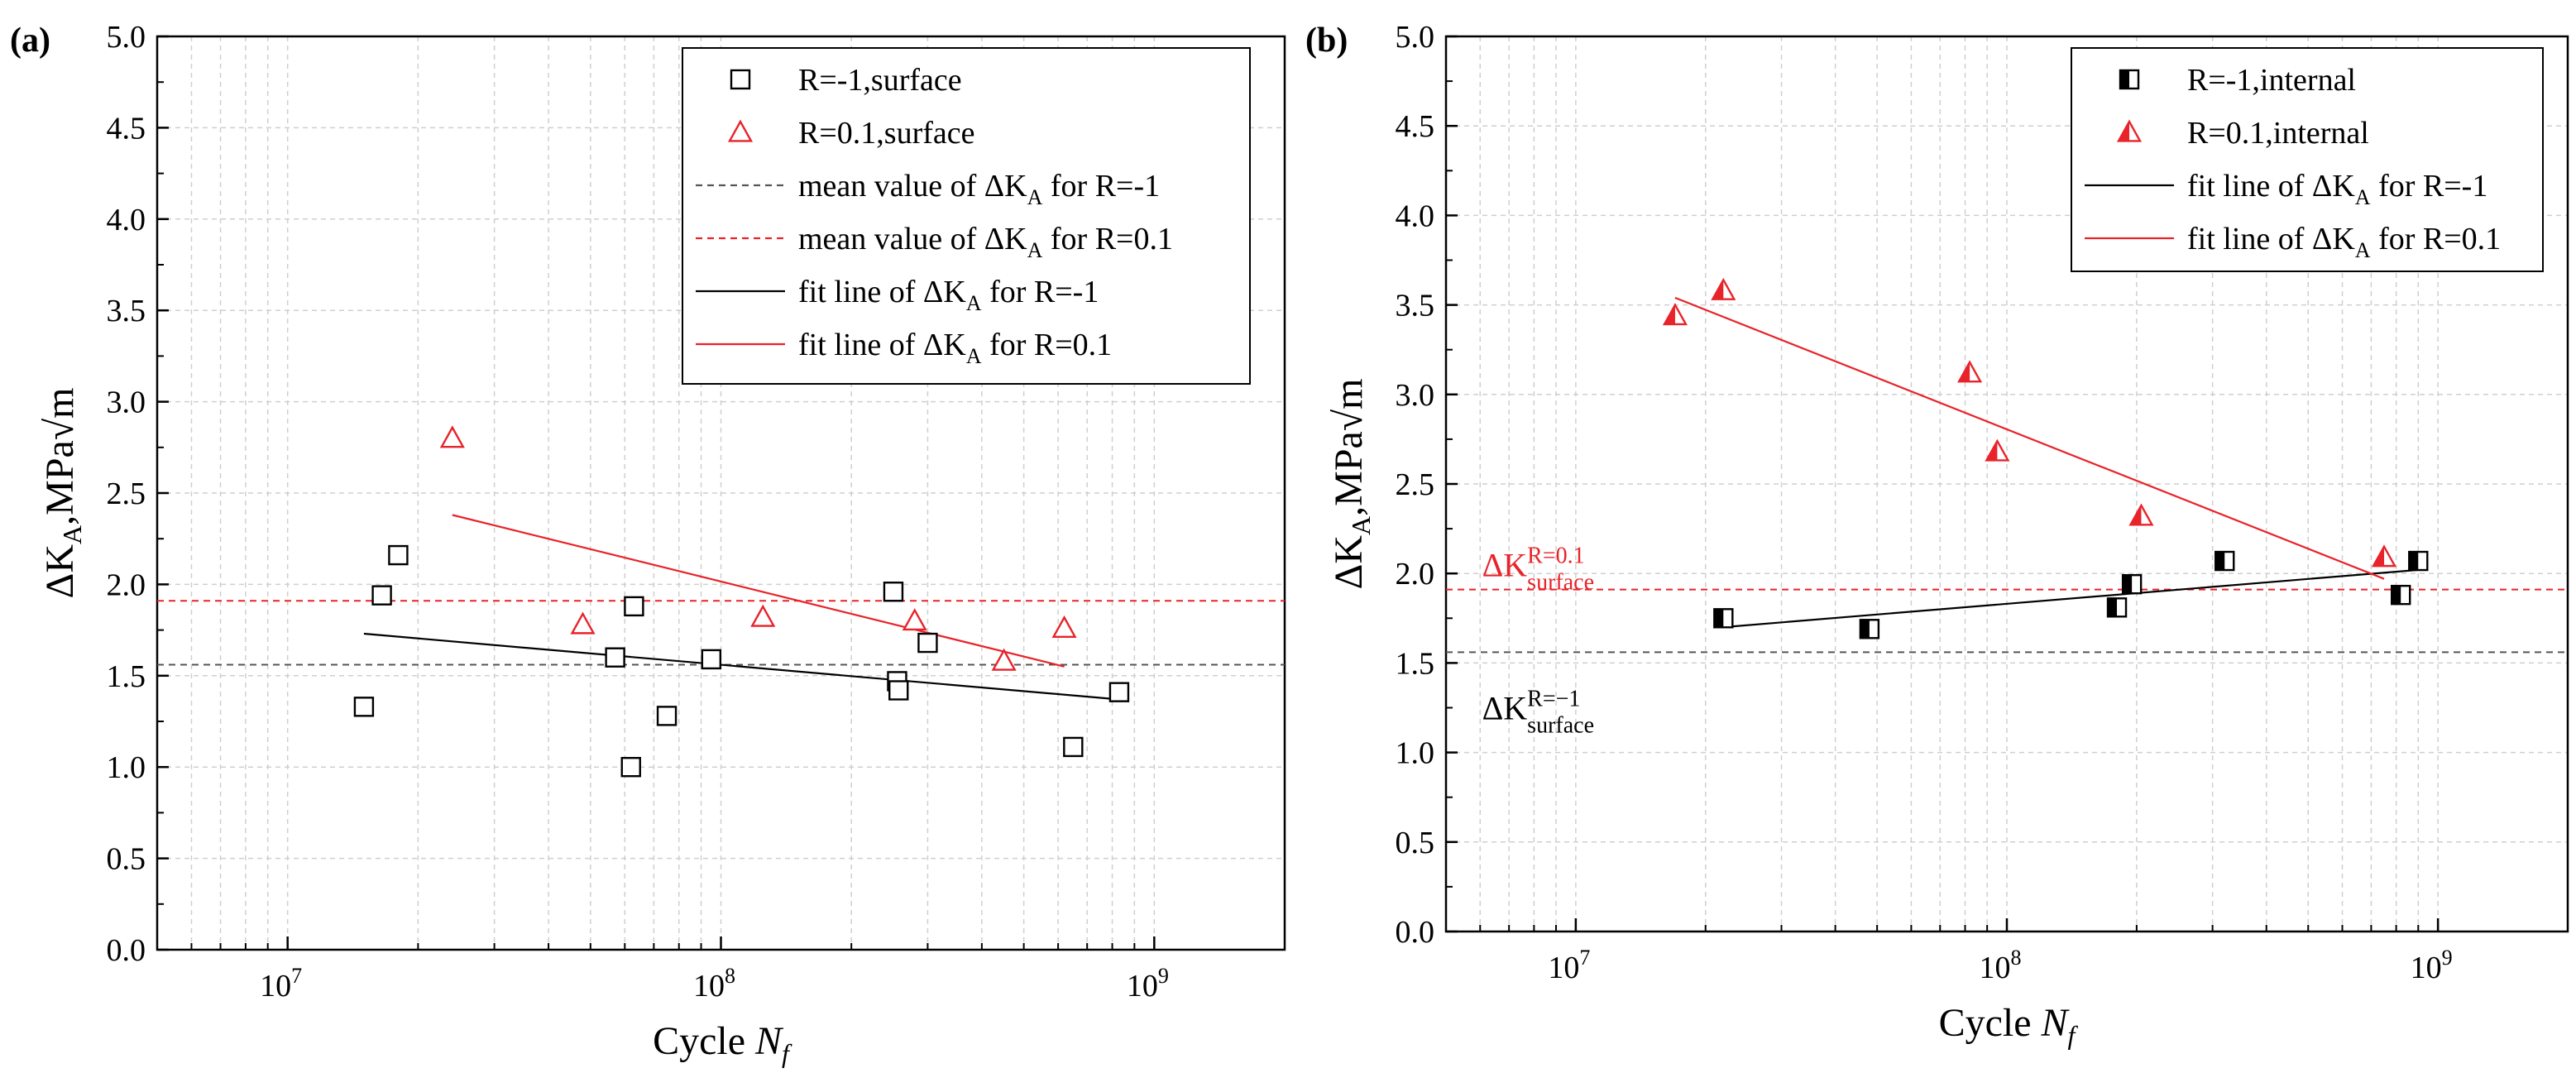  I want to click on x-tick-exponent: 8, so click(2017, 958).